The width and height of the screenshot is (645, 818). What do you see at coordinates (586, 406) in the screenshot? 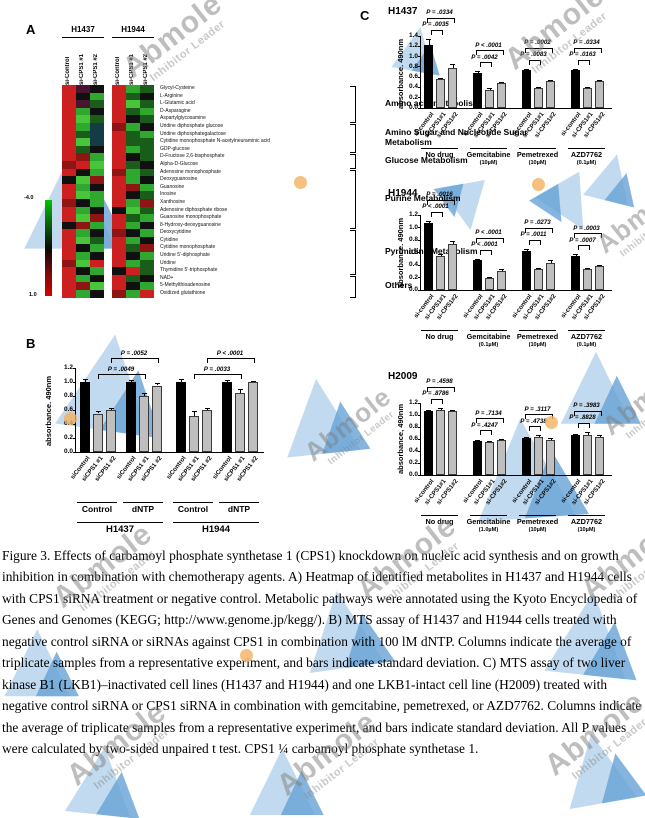
I see `pvalue-label: P = .3983` at bounding box center [586, 406].